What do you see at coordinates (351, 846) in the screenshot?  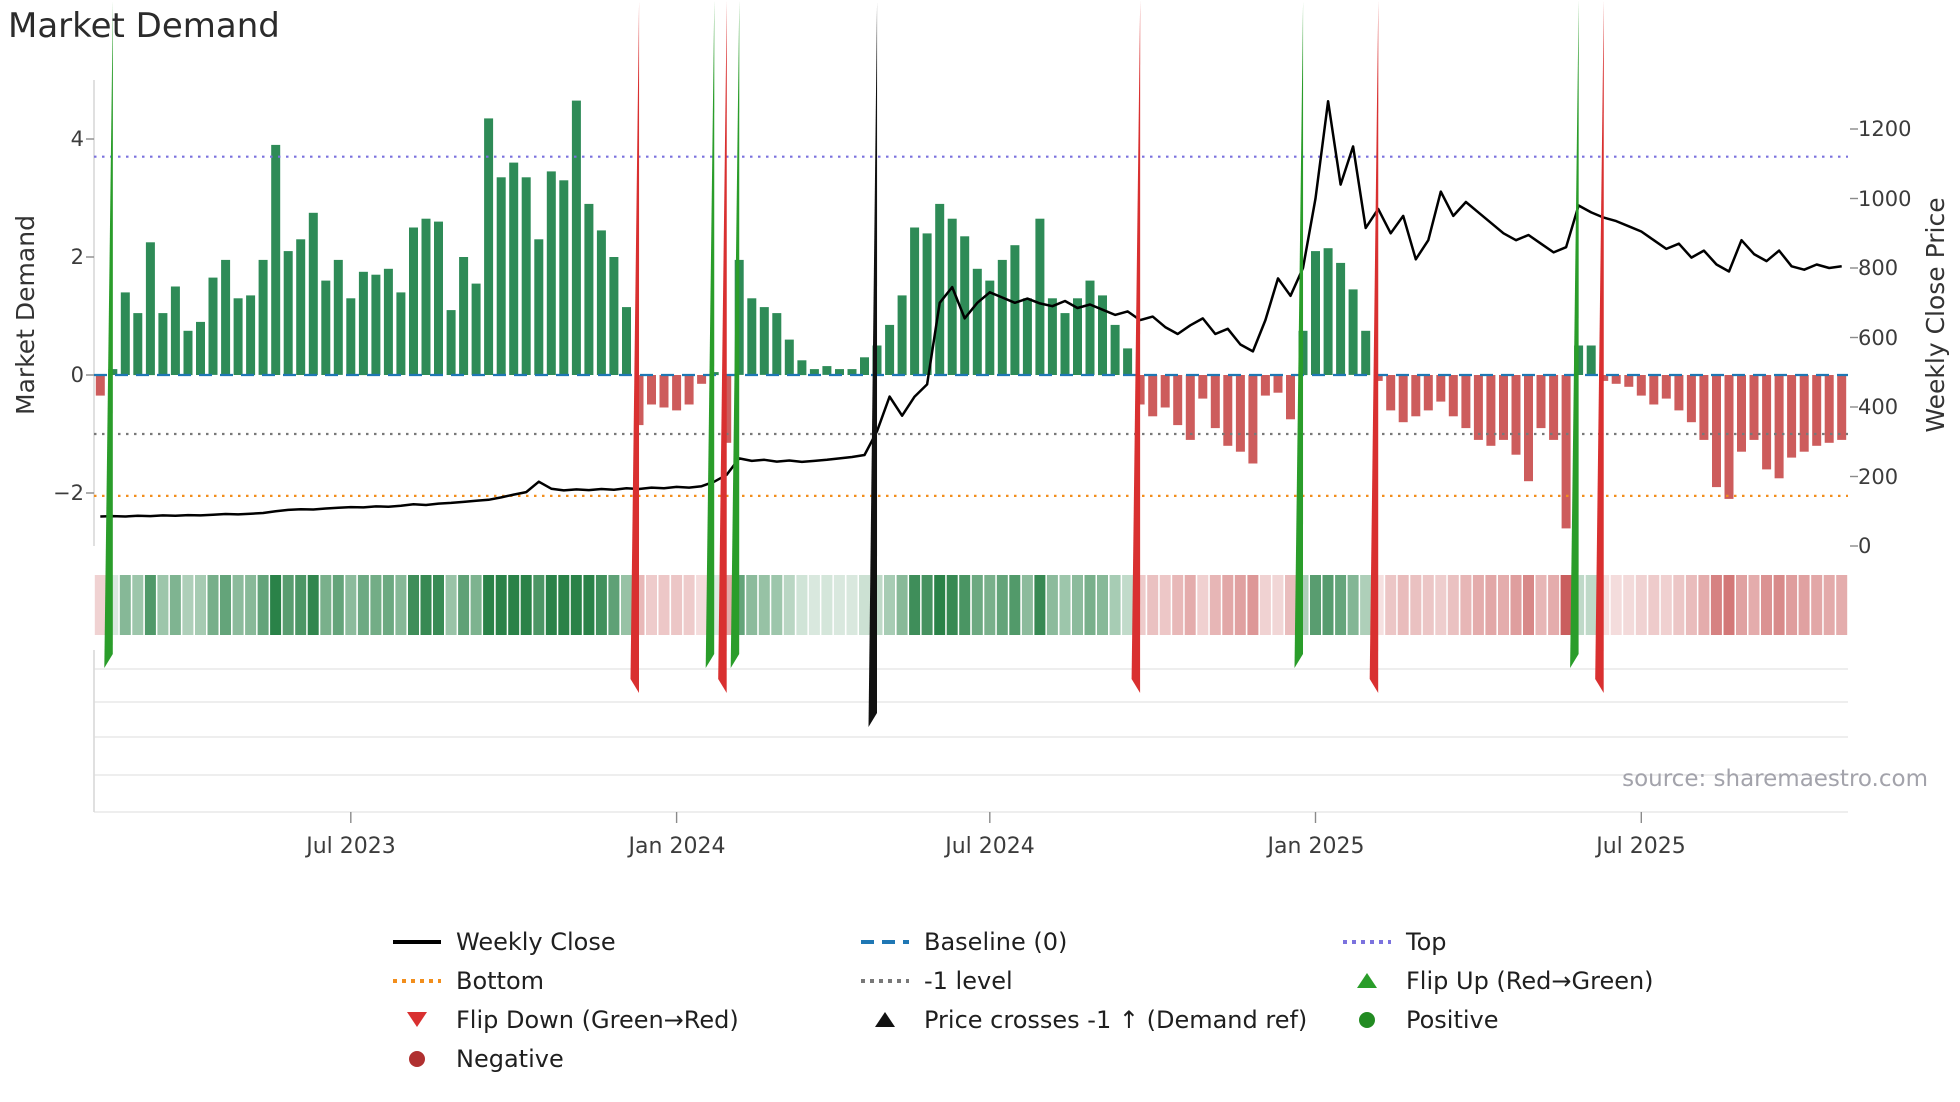 I see `x-axis-tick: Jul 2023` at bounding box center [351, 846].